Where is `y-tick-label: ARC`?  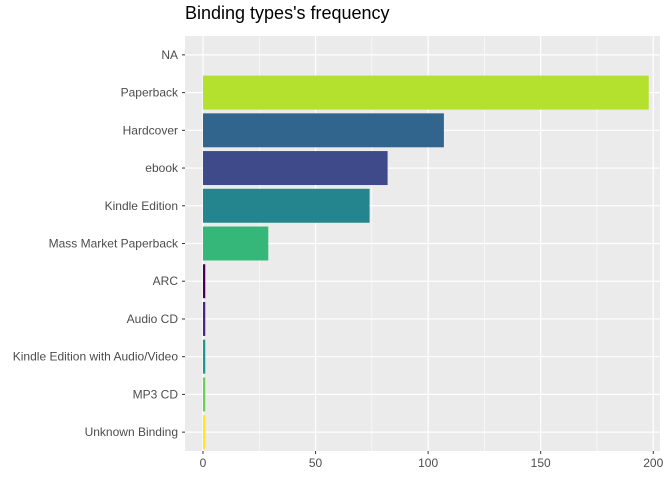
y-tick-label: ARC is located at coordinates (166, 281).